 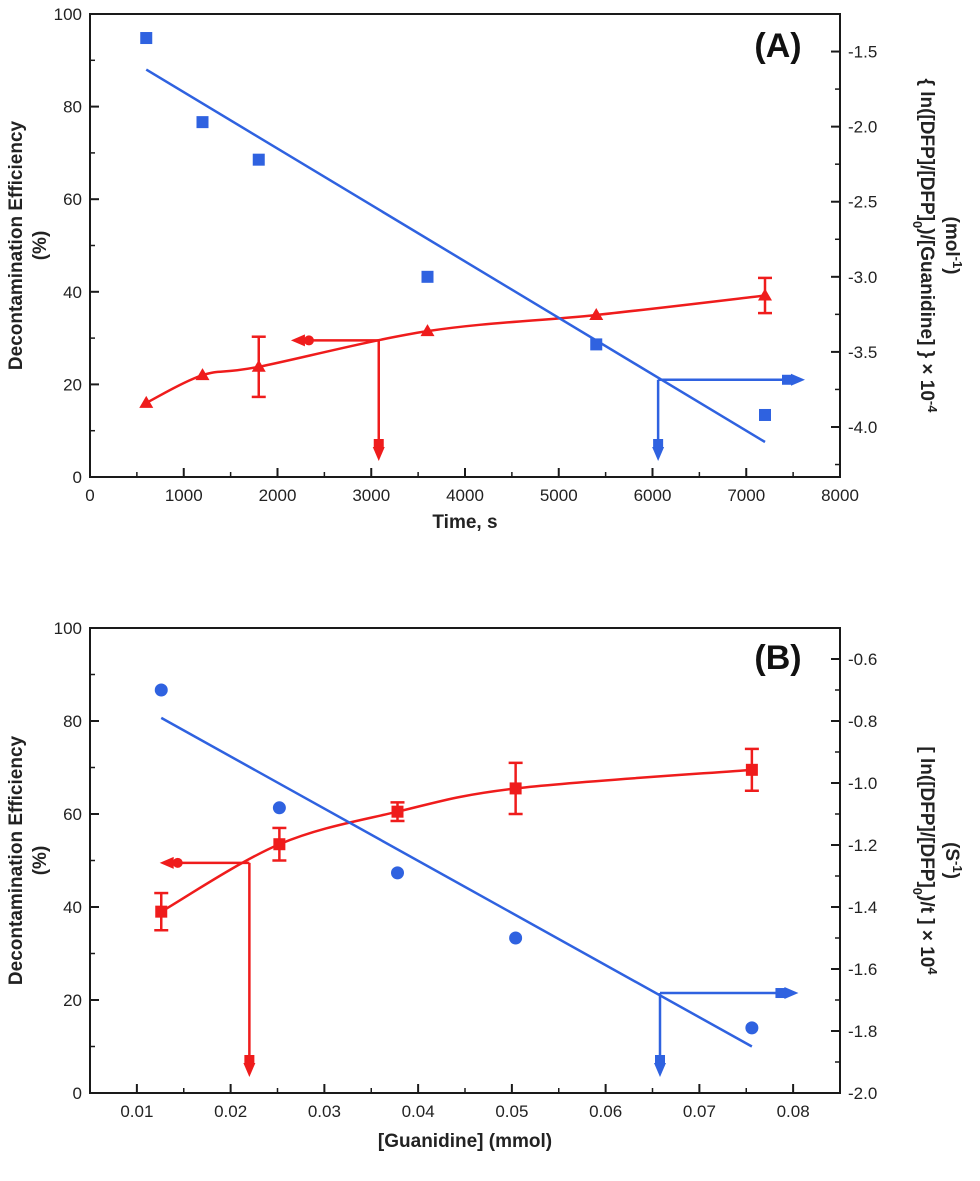 I want to click on y-right-tick-label: -0.8, so click(x=862, y=721).